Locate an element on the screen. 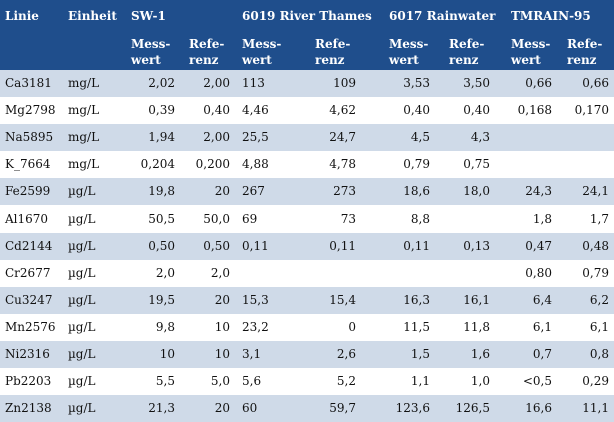 The image size is (614, 422). cell-value: 50,5 is located at coordinates (161, 218).